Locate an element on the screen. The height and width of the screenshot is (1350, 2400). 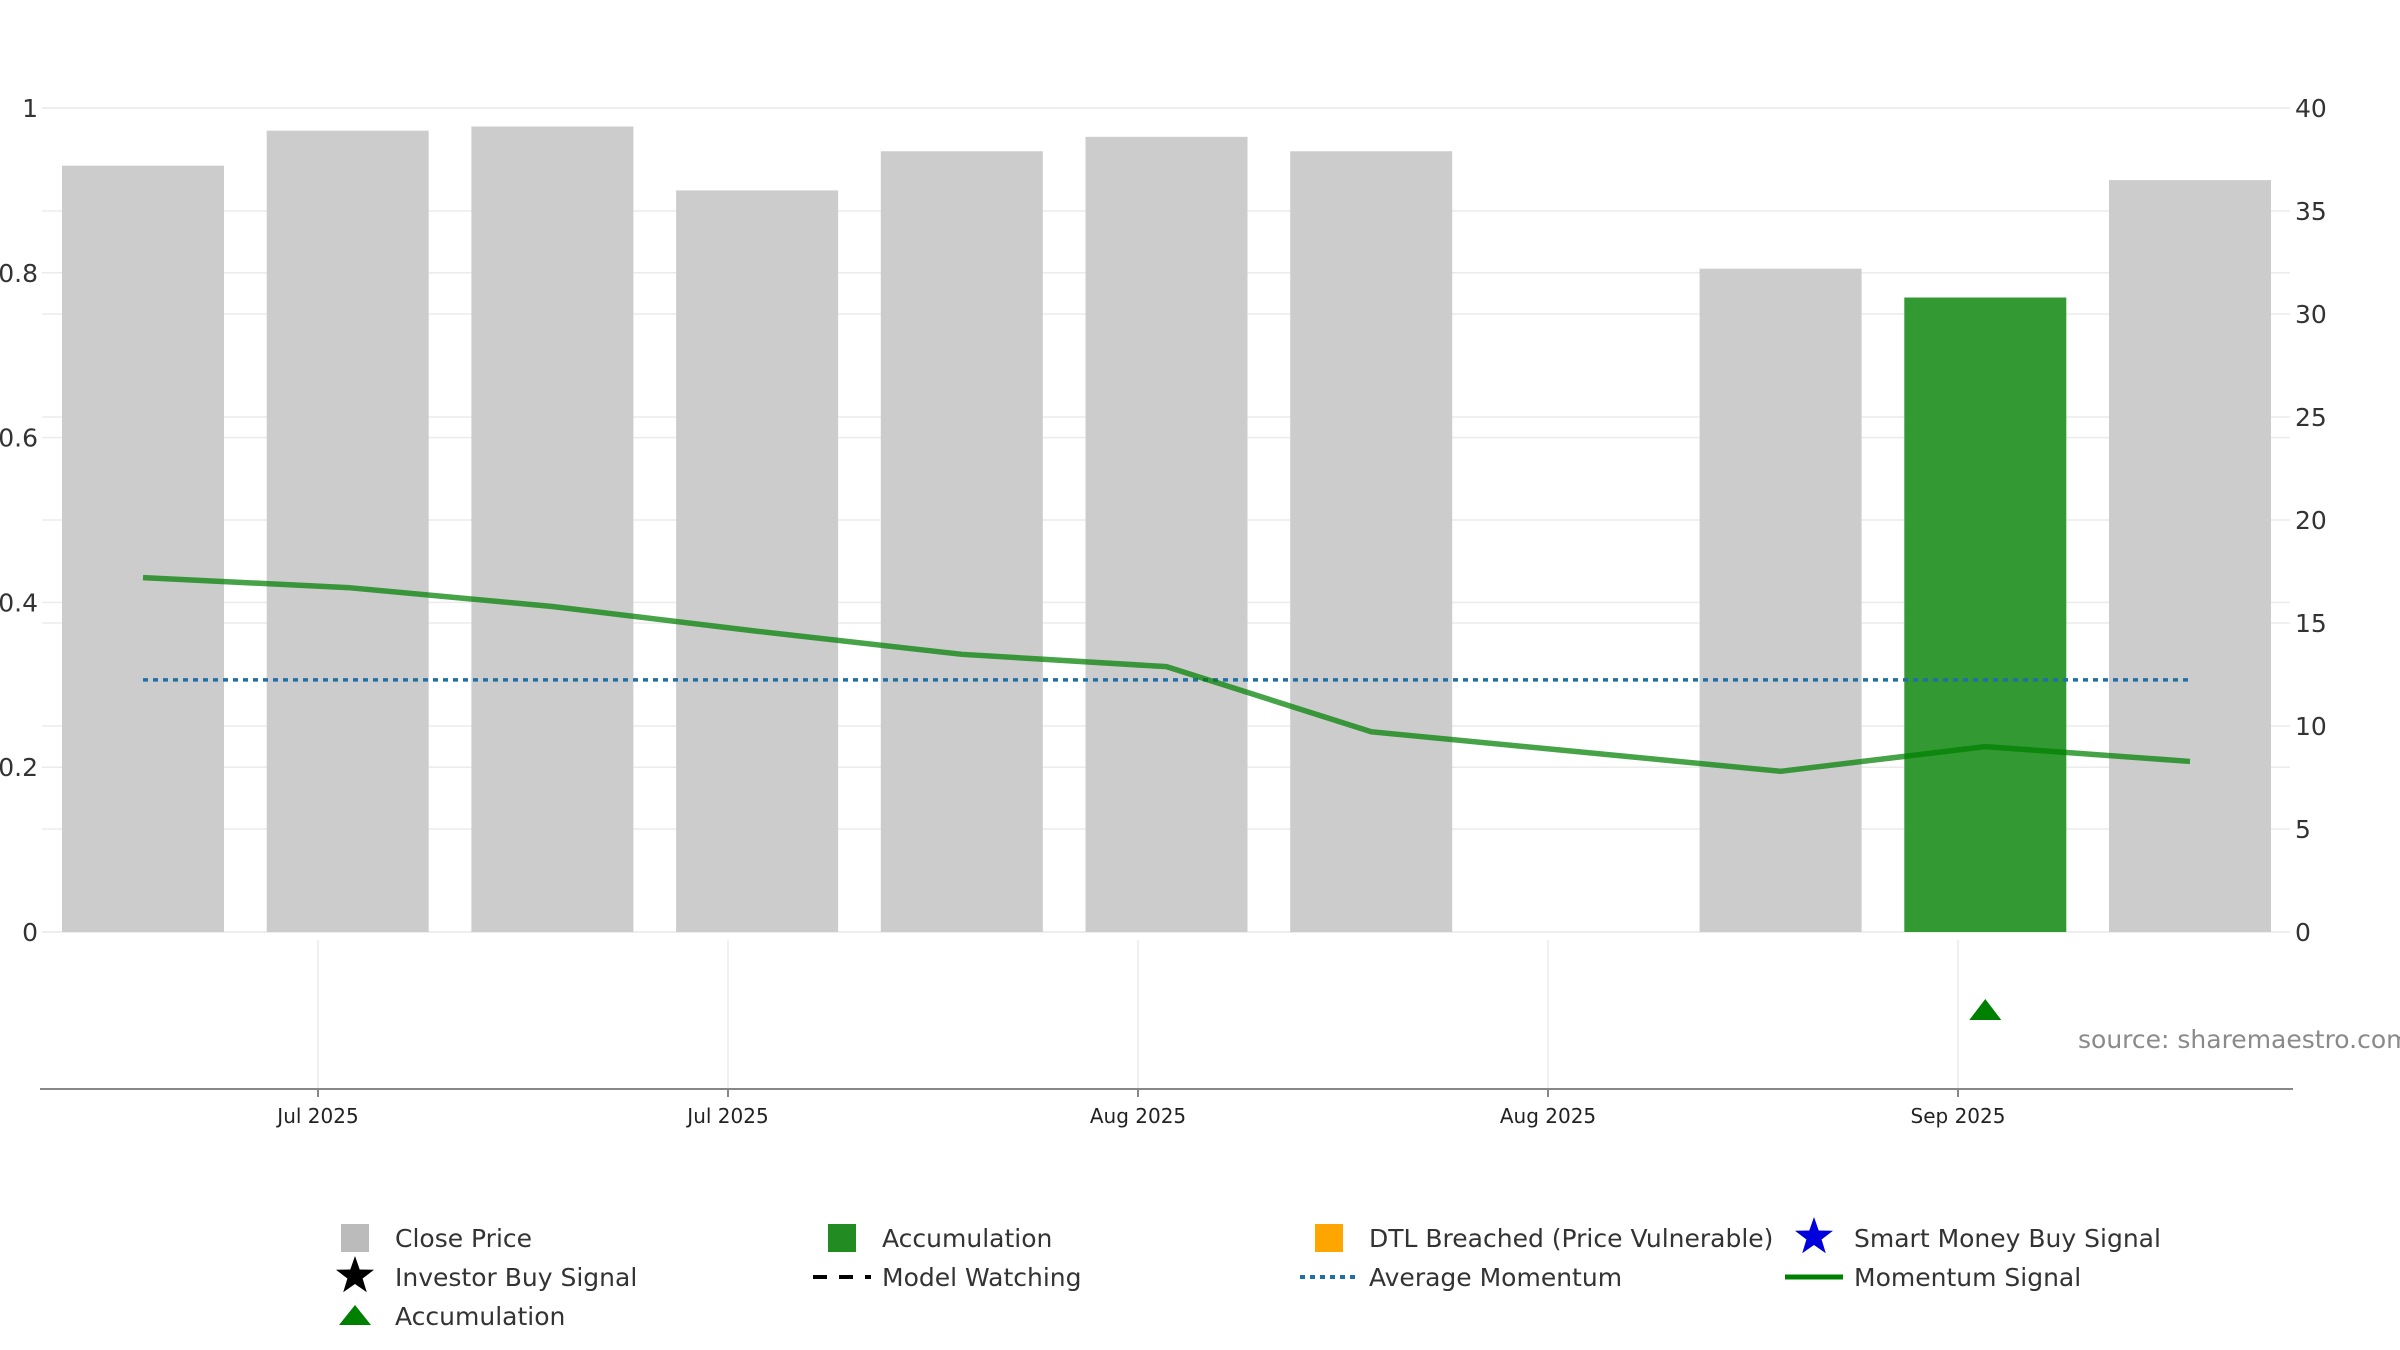
right-tick-label: 40 is located at coordinates (2311, 108).